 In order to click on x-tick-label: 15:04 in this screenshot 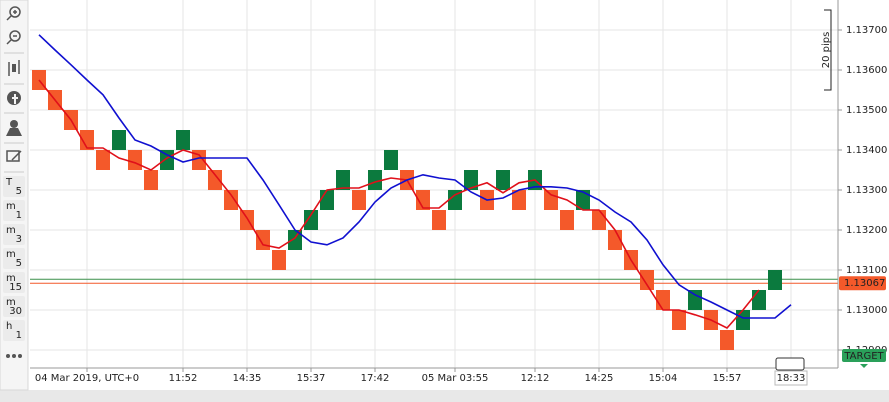, I will do `click(663, 378)`.